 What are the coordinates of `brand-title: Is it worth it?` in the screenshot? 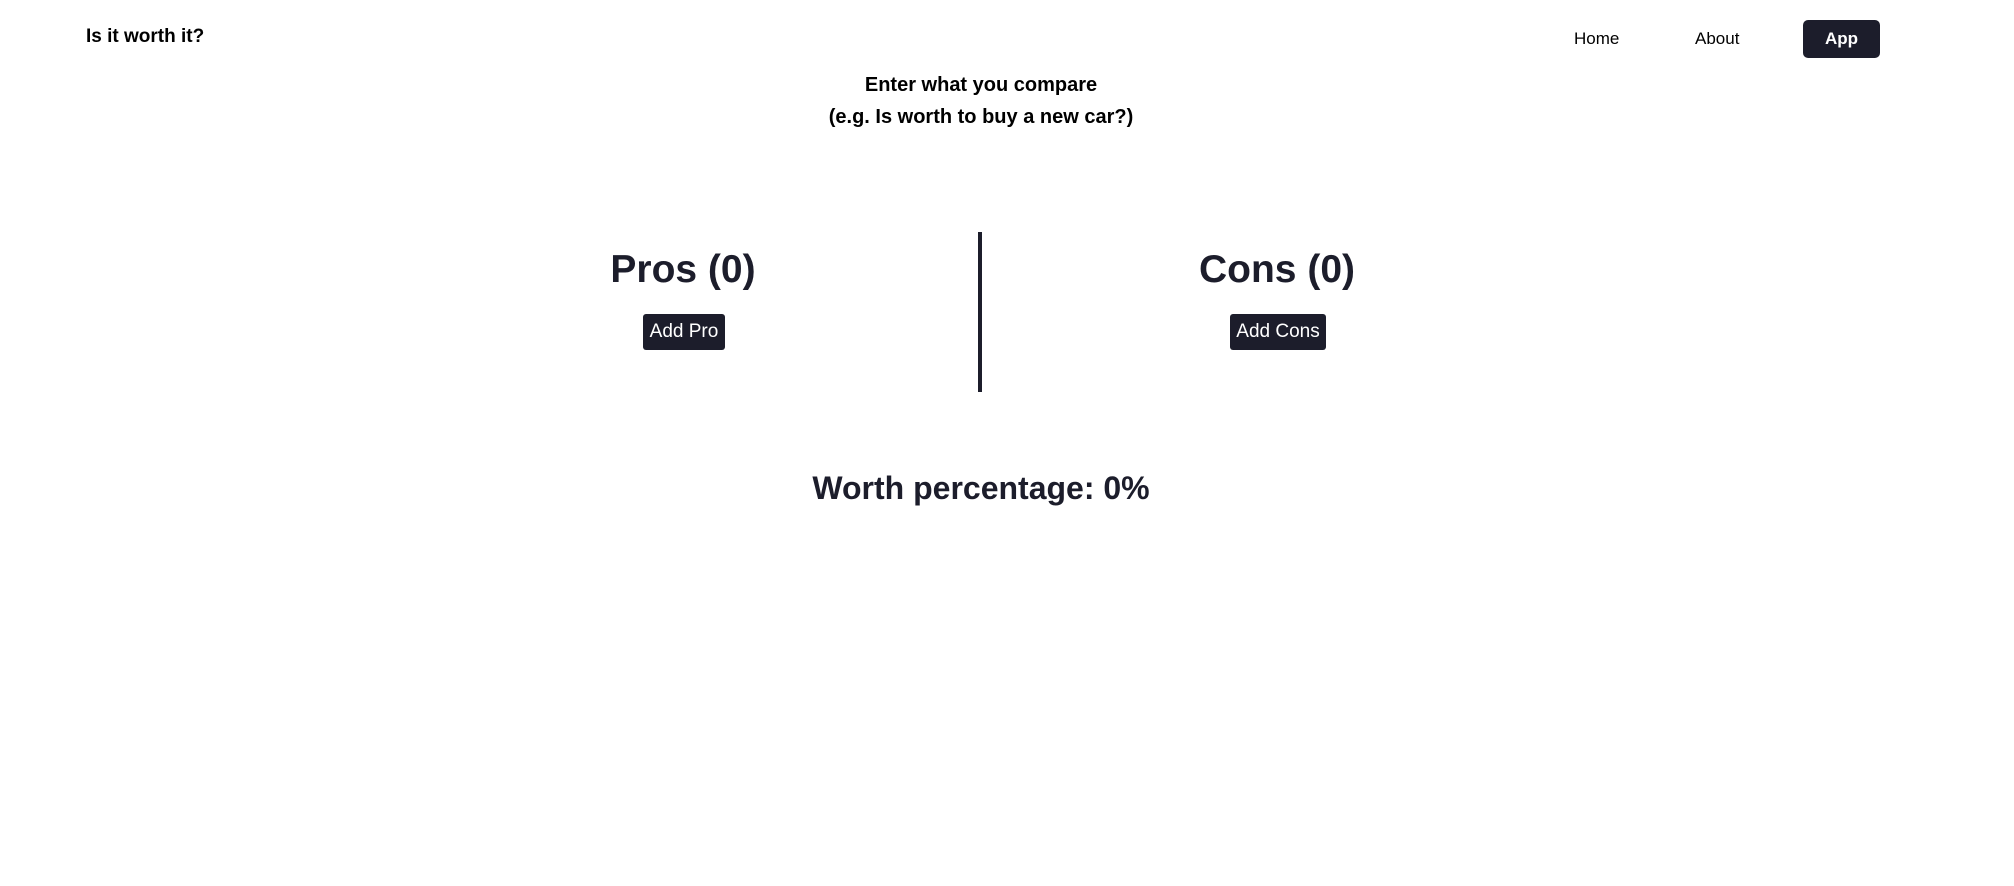 It's located at (145, 36).